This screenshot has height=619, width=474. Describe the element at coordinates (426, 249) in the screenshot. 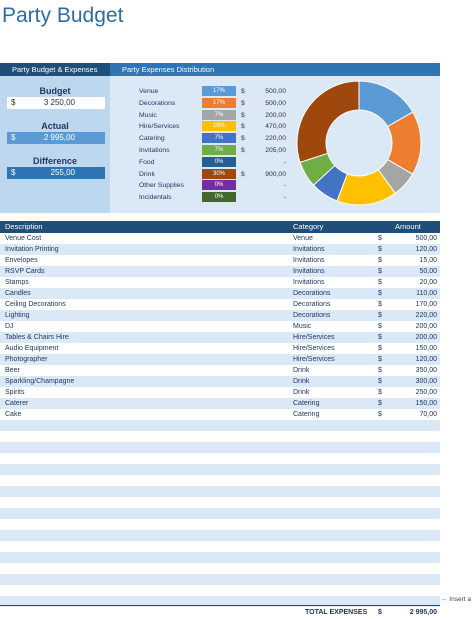

I see `row-amount: 120,00` at that location.